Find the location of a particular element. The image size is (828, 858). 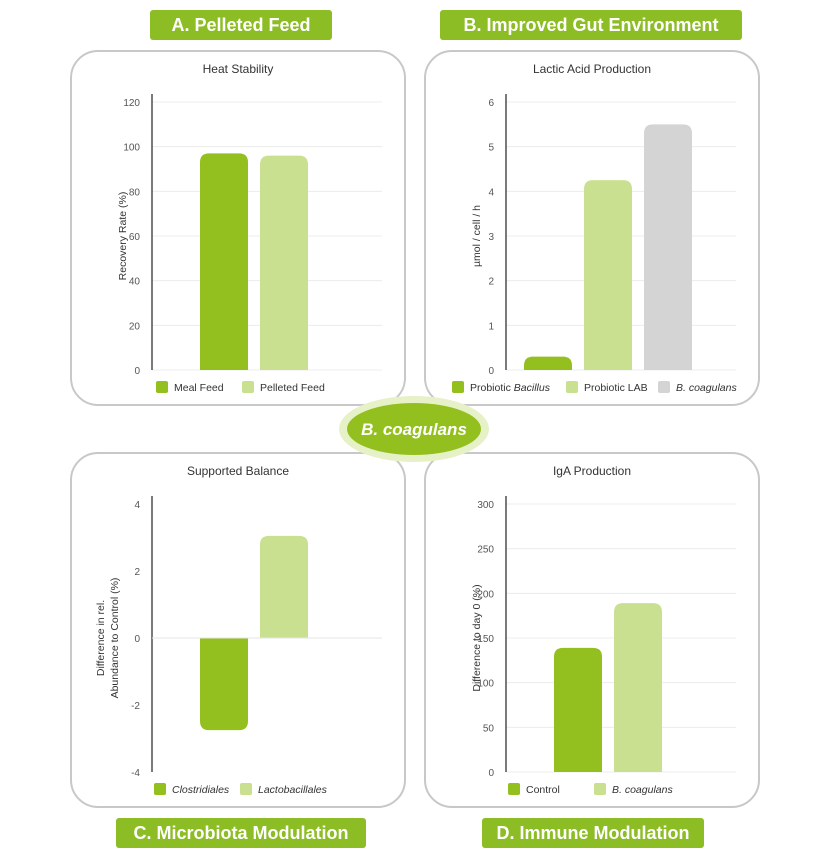

y-tick-label: 250 is located at coordinates (485, 550).